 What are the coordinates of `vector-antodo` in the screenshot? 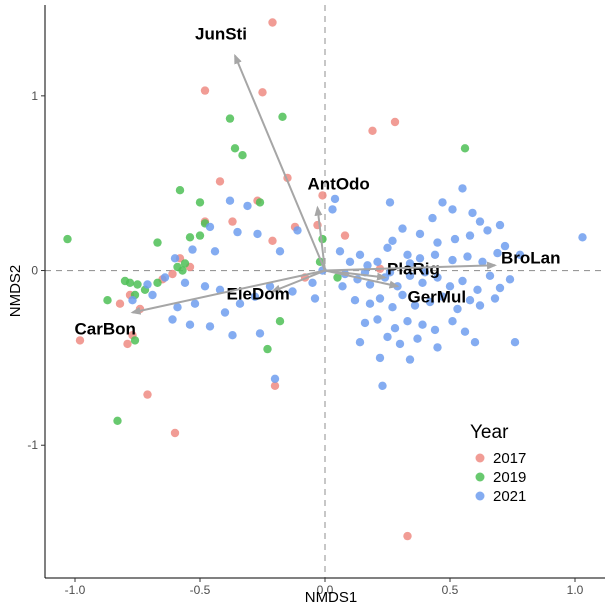 It's located at (320, 238).